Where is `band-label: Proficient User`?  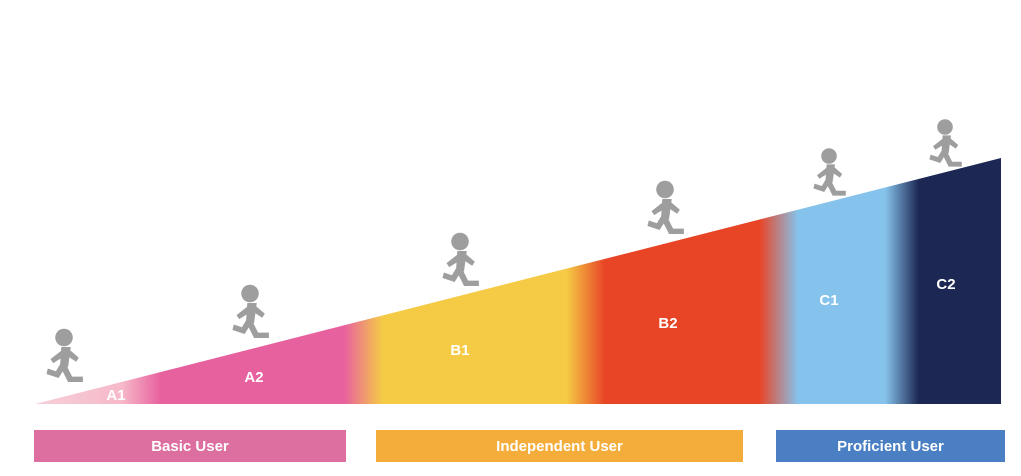
band-label: Proficient User is located at coordinates (890, 446).